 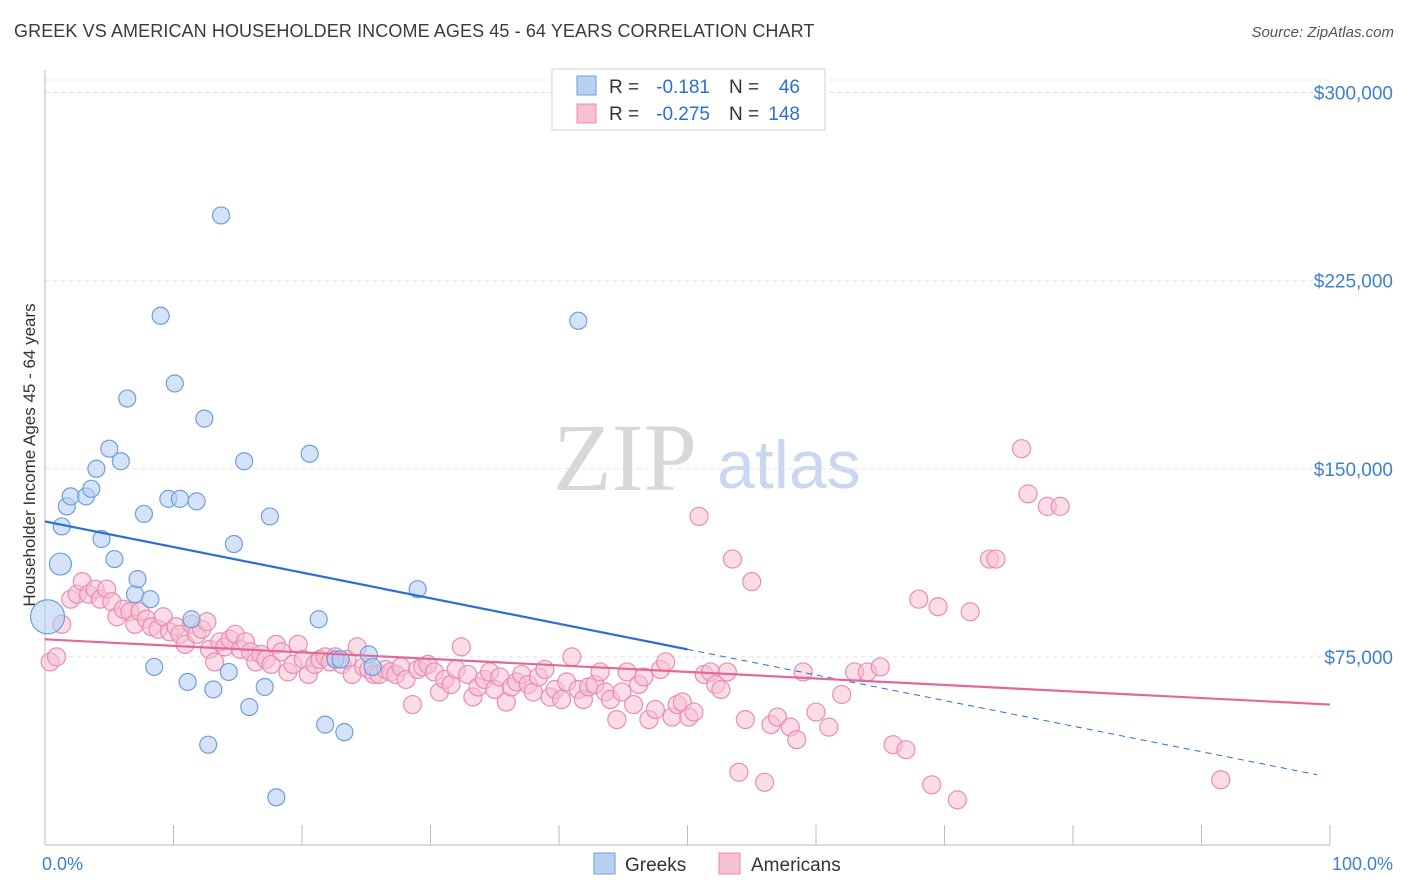 What do you see at coordinates (717, 864) in the screenshot?
I see `series-legend: Greeks Americans` at bounding box center [717, 864].